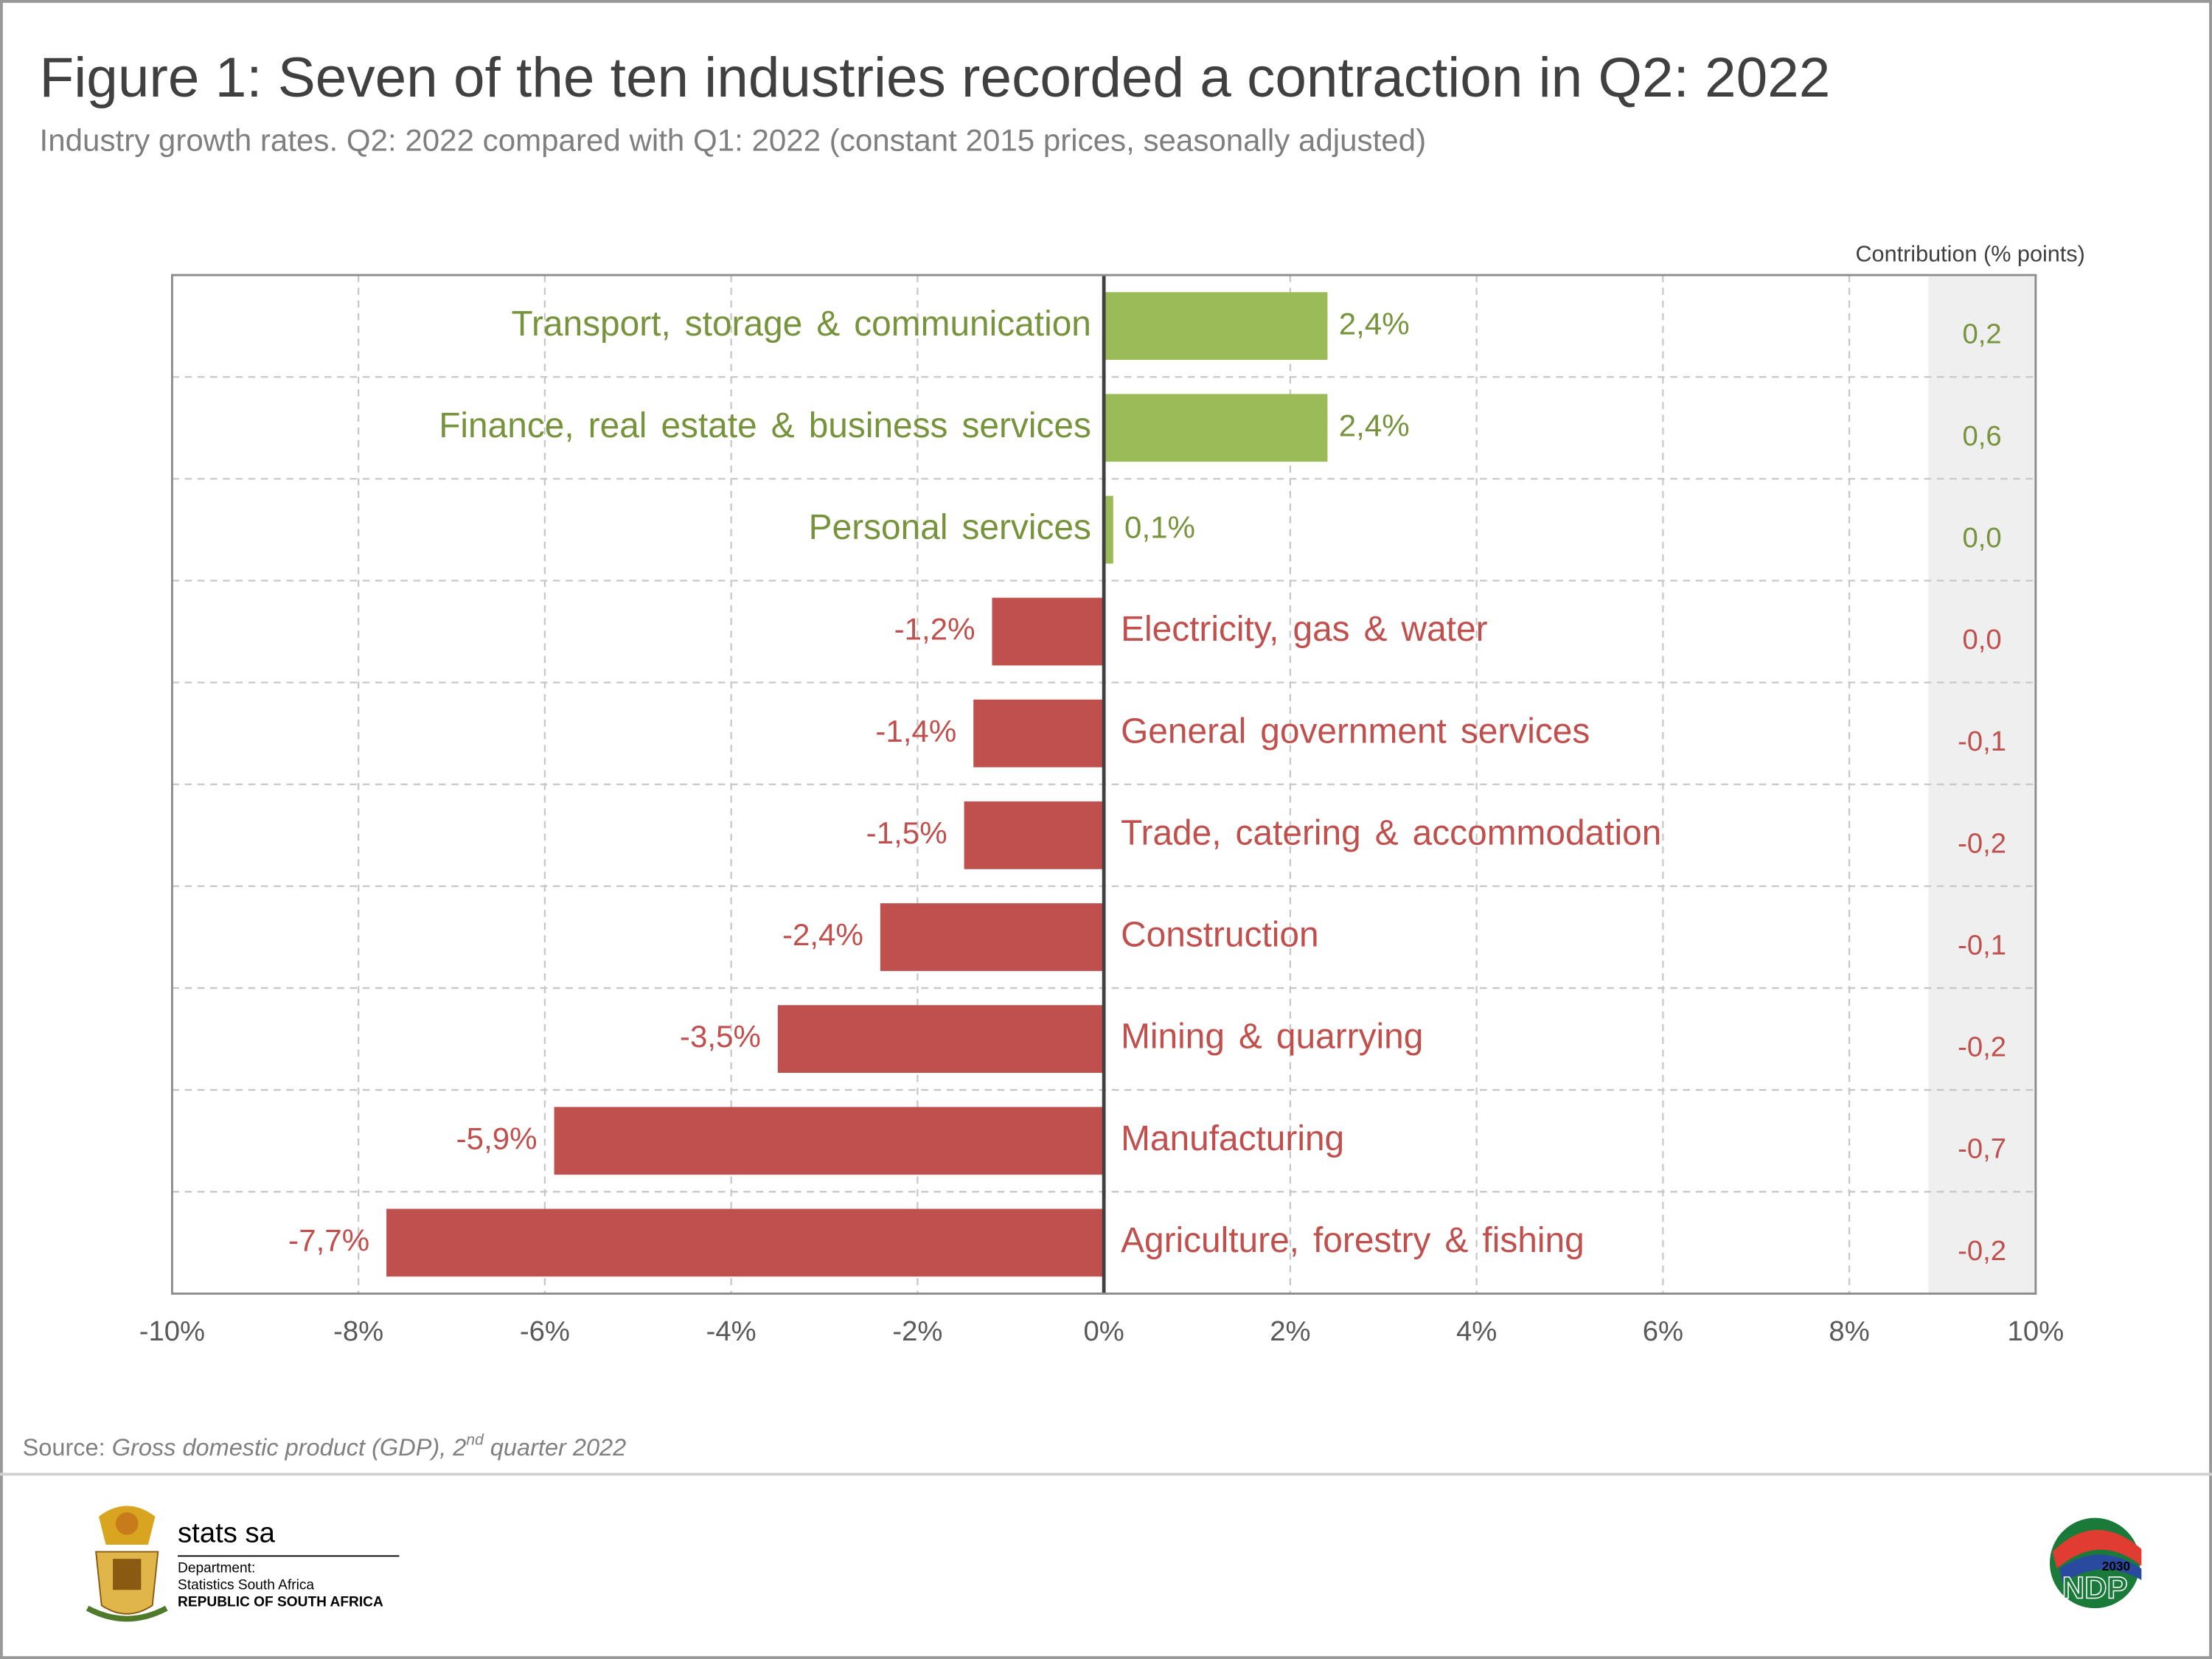 This screenshot has height=1659, width=2212. Describe the element at coordinates (280, 1602) in the screenshot. I see `country: REPUBLIC OF SOUTH AFRICA` at that location.